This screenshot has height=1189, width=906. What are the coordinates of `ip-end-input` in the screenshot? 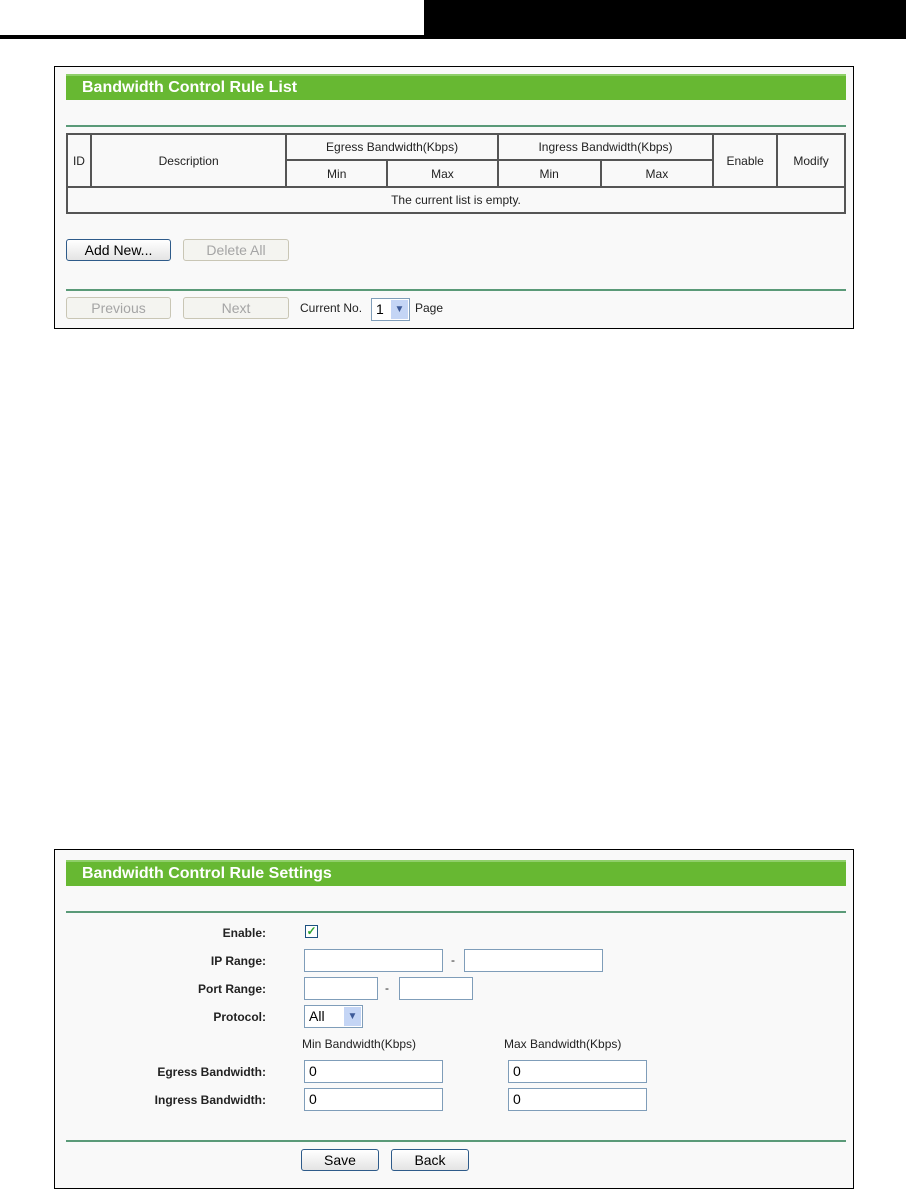 It's located at (533, 960).